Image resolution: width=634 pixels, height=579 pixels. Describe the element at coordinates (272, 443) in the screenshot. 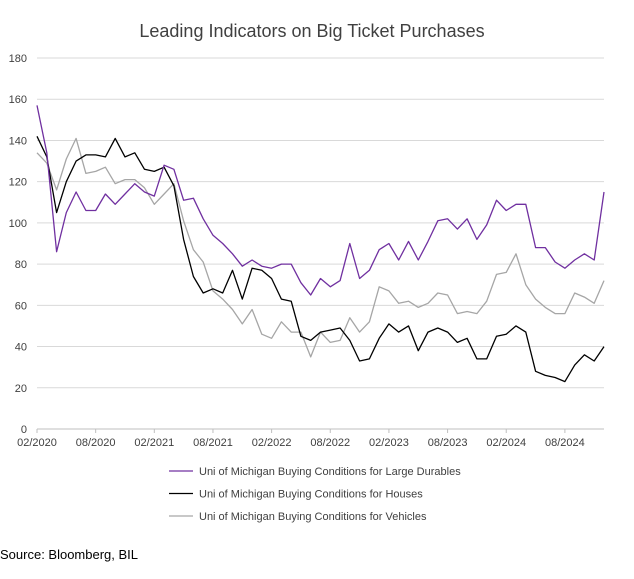

I see `x-tick-label: 02/2022` at that location.